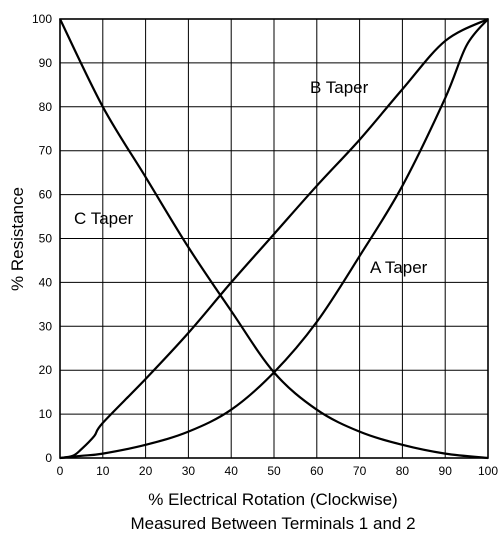  Describe the element at coordinates (488, 471) in the screenshot. I see `x-tick-label: 100` at that location.